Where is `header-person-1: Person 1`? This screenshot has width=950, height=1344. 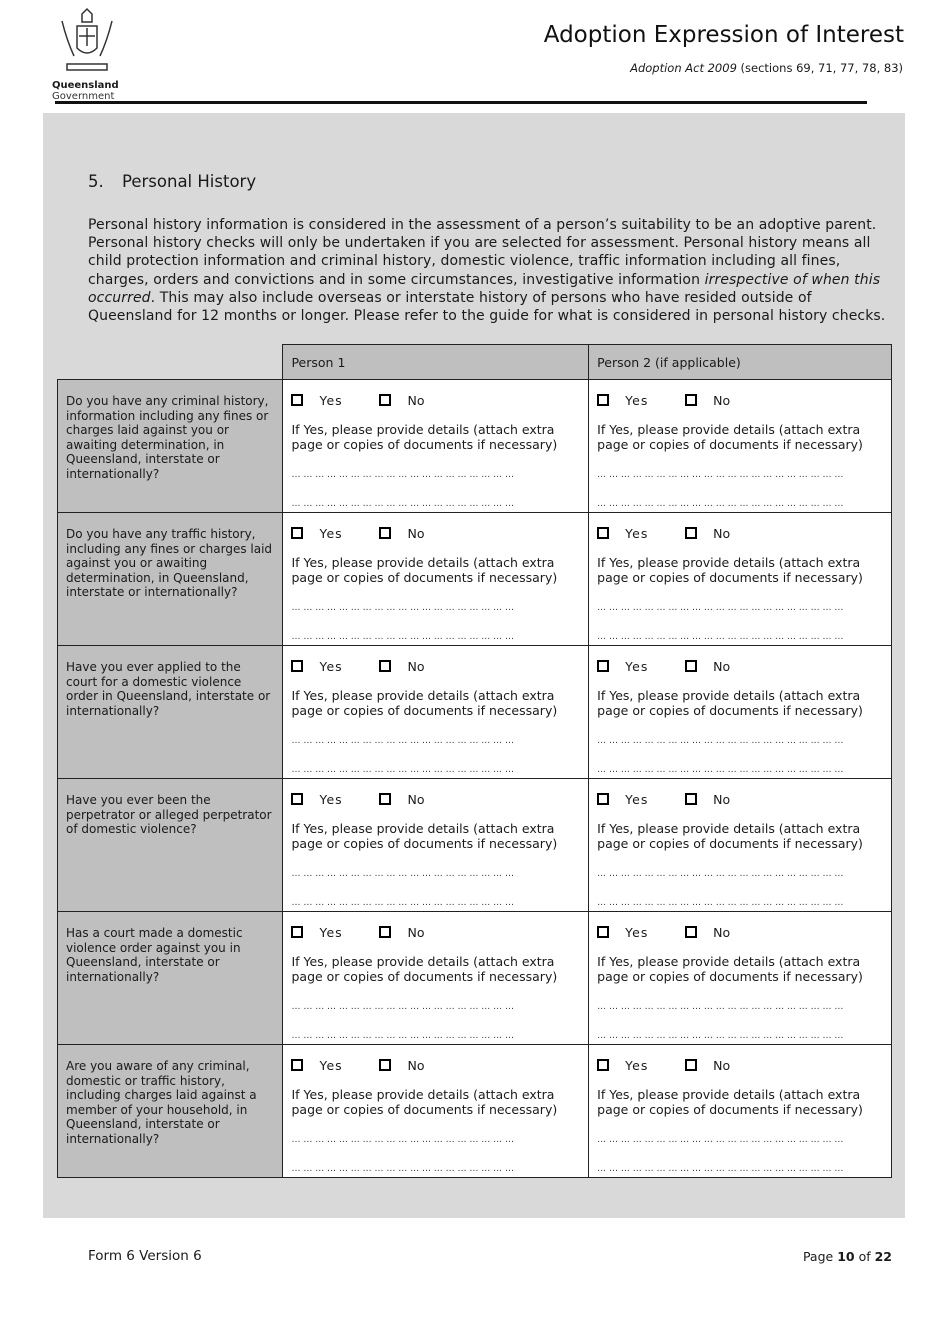 header-person-1: Person 1 is located at coordinates (436, 362).